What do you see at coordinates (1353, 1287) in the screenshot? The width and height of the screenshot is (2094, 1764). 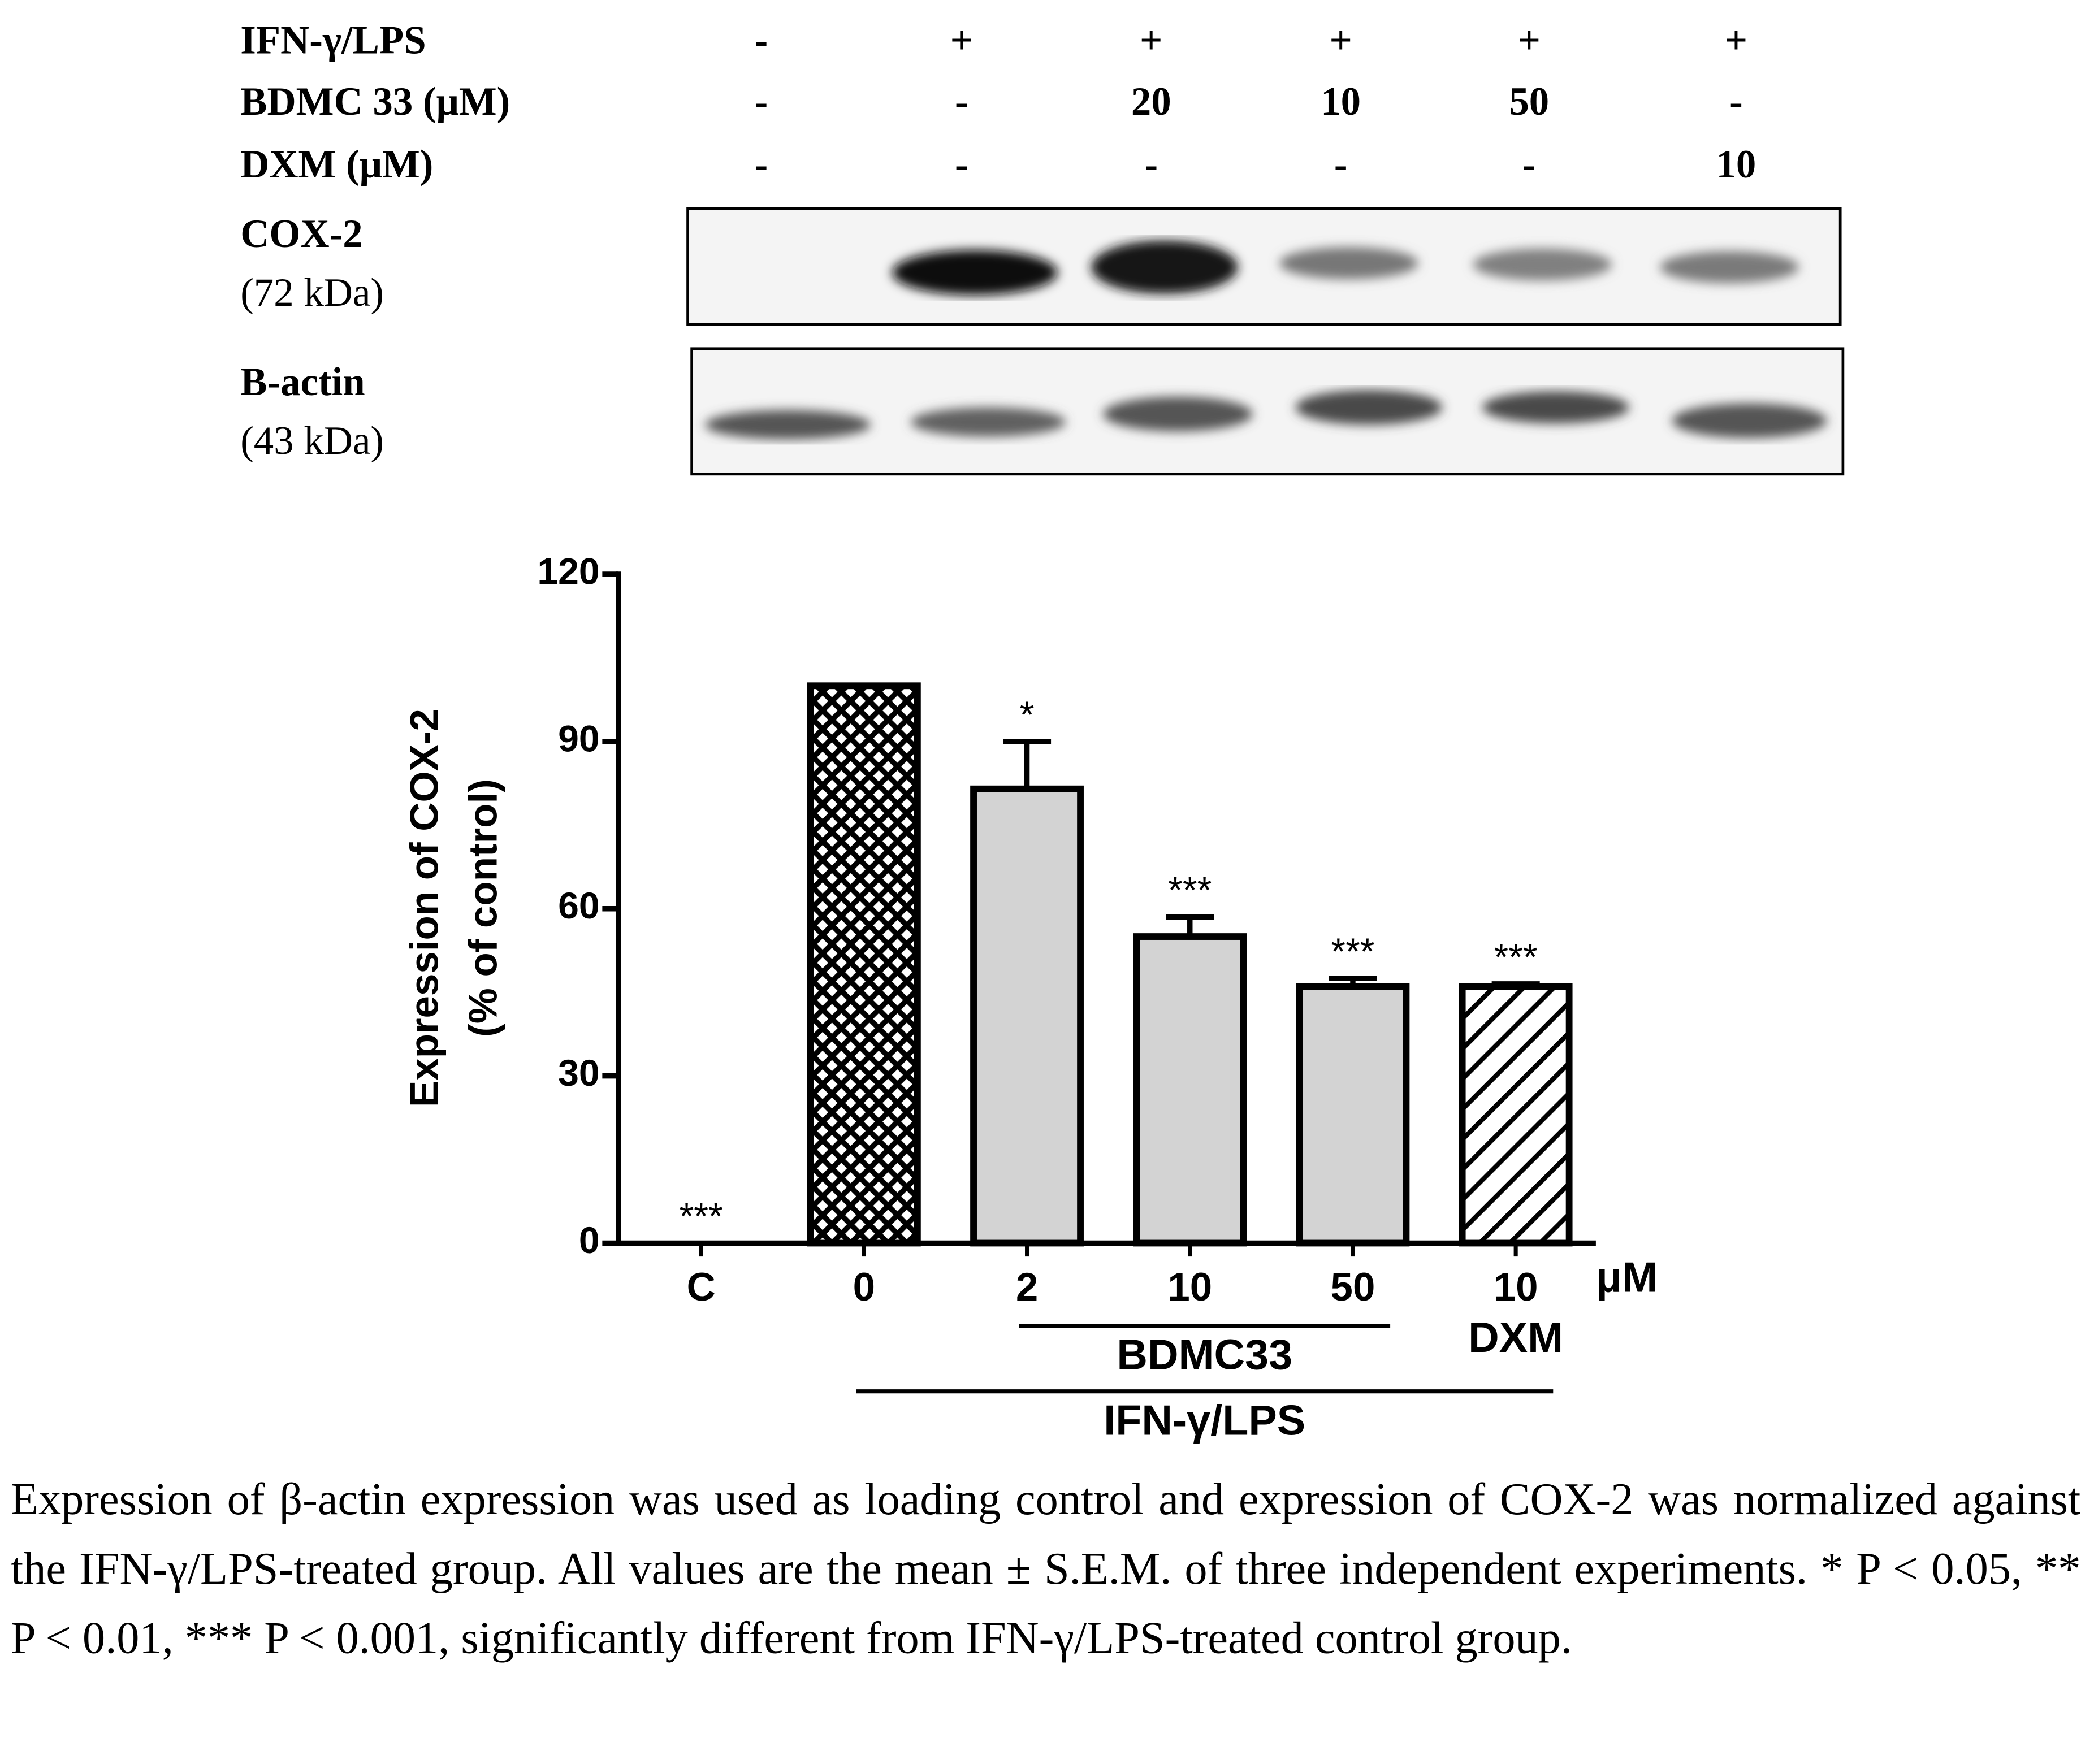 I see `x-tick-label: 50` at bounding box center [1353, 1287].